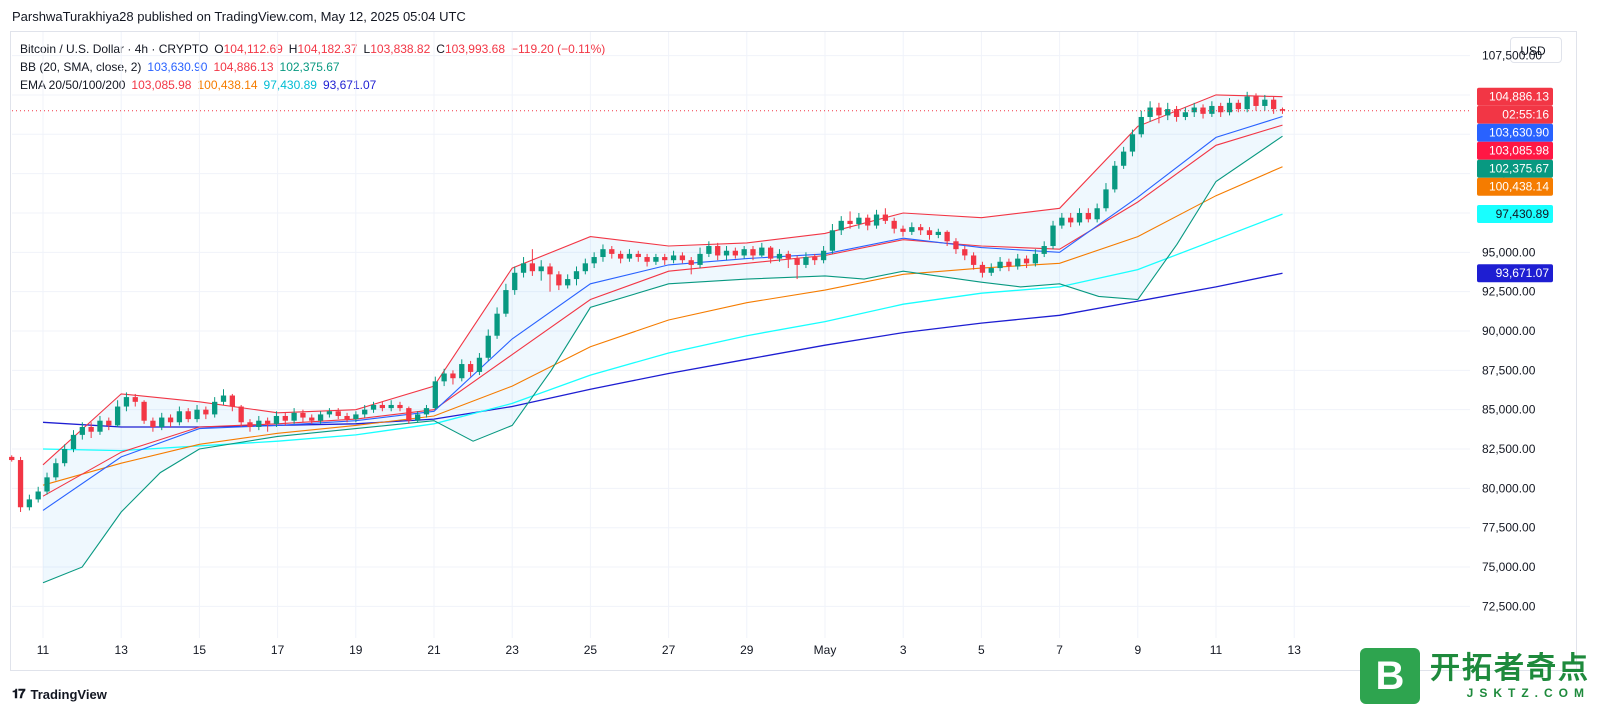 The height and width of the screenshot is (712, 1600). I want to click on ema200-value: 93,671.07, so click(349, 85).